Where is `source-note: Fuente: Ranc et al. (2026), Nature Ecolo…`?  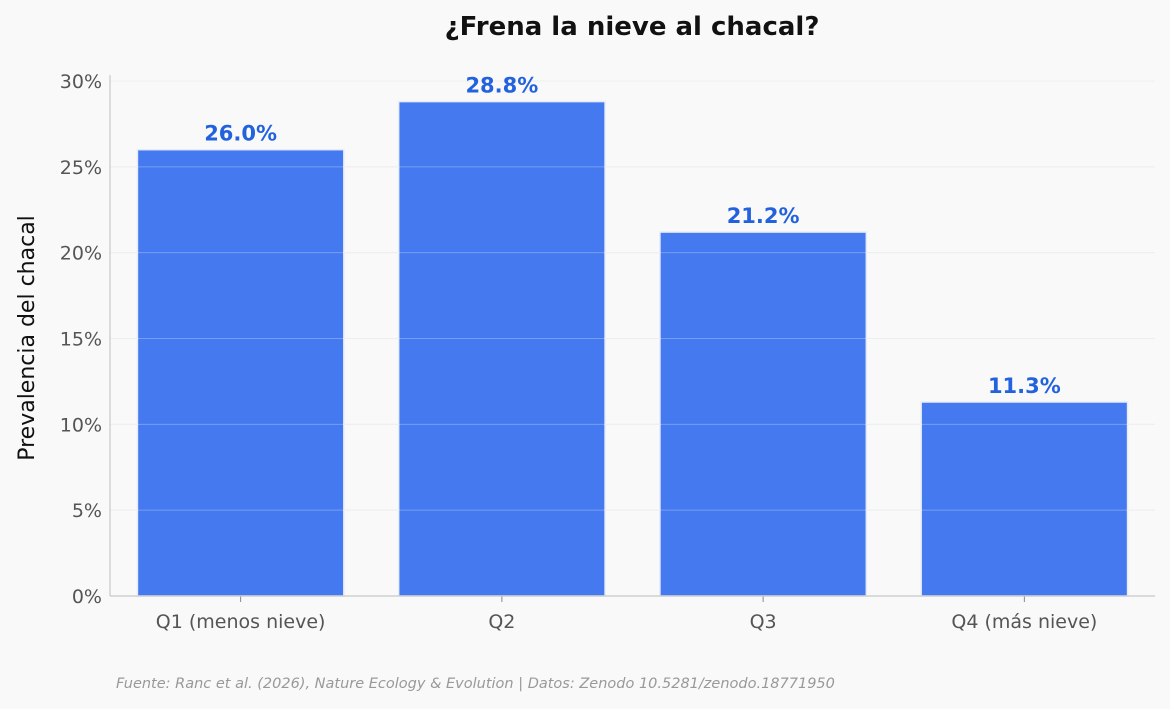
source-note: Fuente: Ranc et al. (2026), Nature Ecolo… is located at coordinates (475, 684).